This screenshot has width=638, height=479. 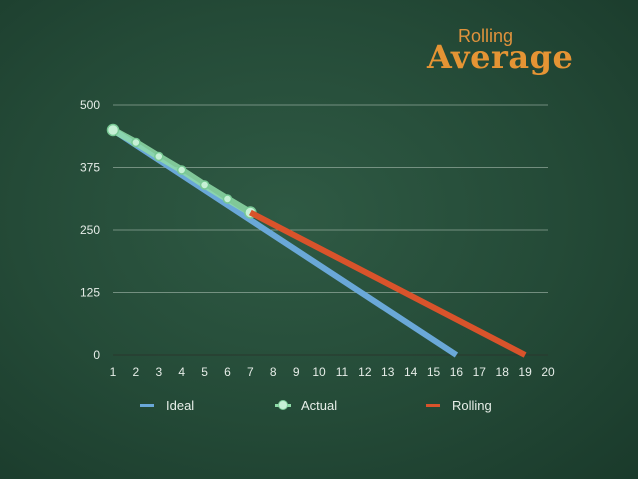 I want to click on y-tick-label: 0, so click(x=96, y=355).